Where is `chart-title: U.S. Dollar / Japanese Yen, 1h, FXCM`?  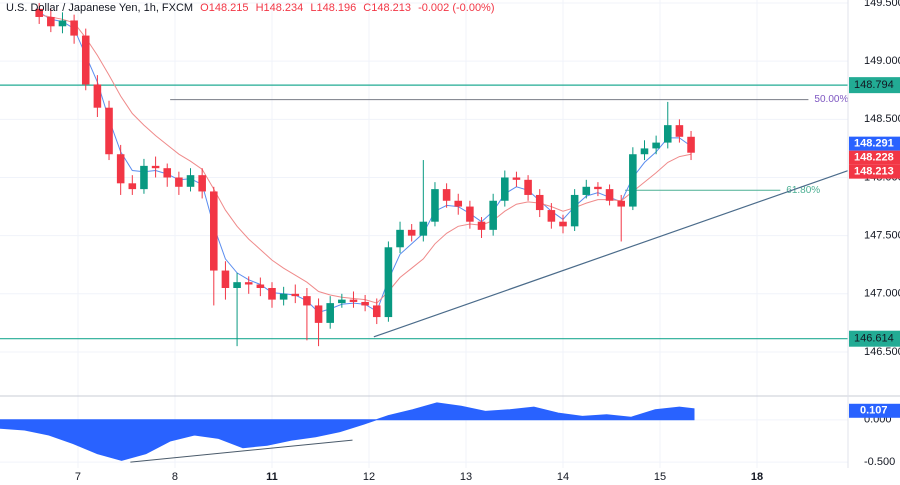
chart-title: U.S. Dollar / Japanese Yen, 1h, FXCM is located at coordinates (99, 8).